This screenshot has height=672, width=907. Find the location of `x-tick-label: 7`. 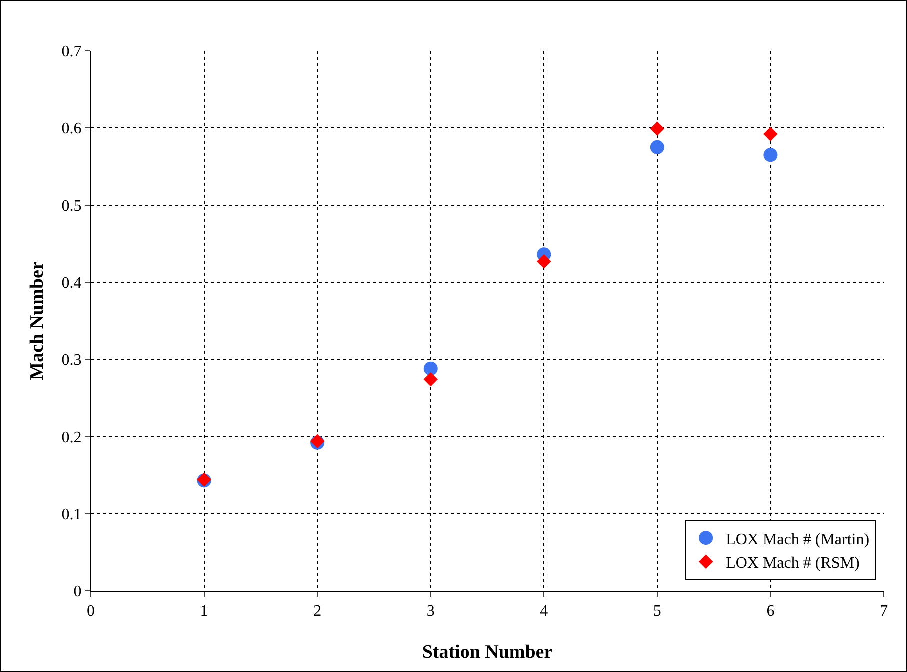

x-tick-label: 7 is located at coordinates (884, 611).